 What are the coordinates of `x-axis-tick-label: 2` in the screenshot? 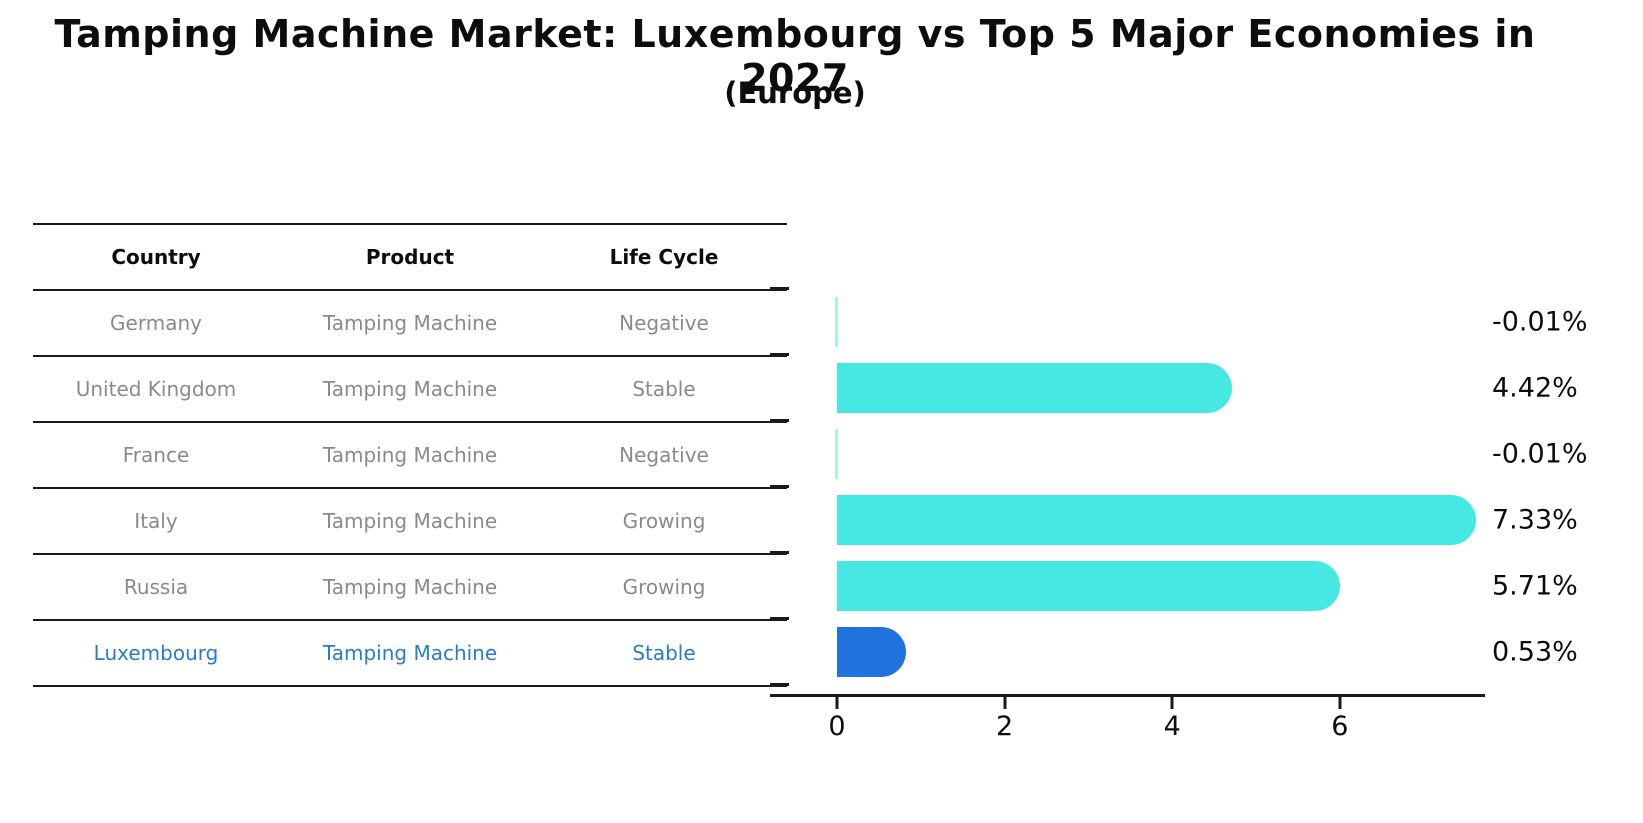 It's located at (1005, 726).